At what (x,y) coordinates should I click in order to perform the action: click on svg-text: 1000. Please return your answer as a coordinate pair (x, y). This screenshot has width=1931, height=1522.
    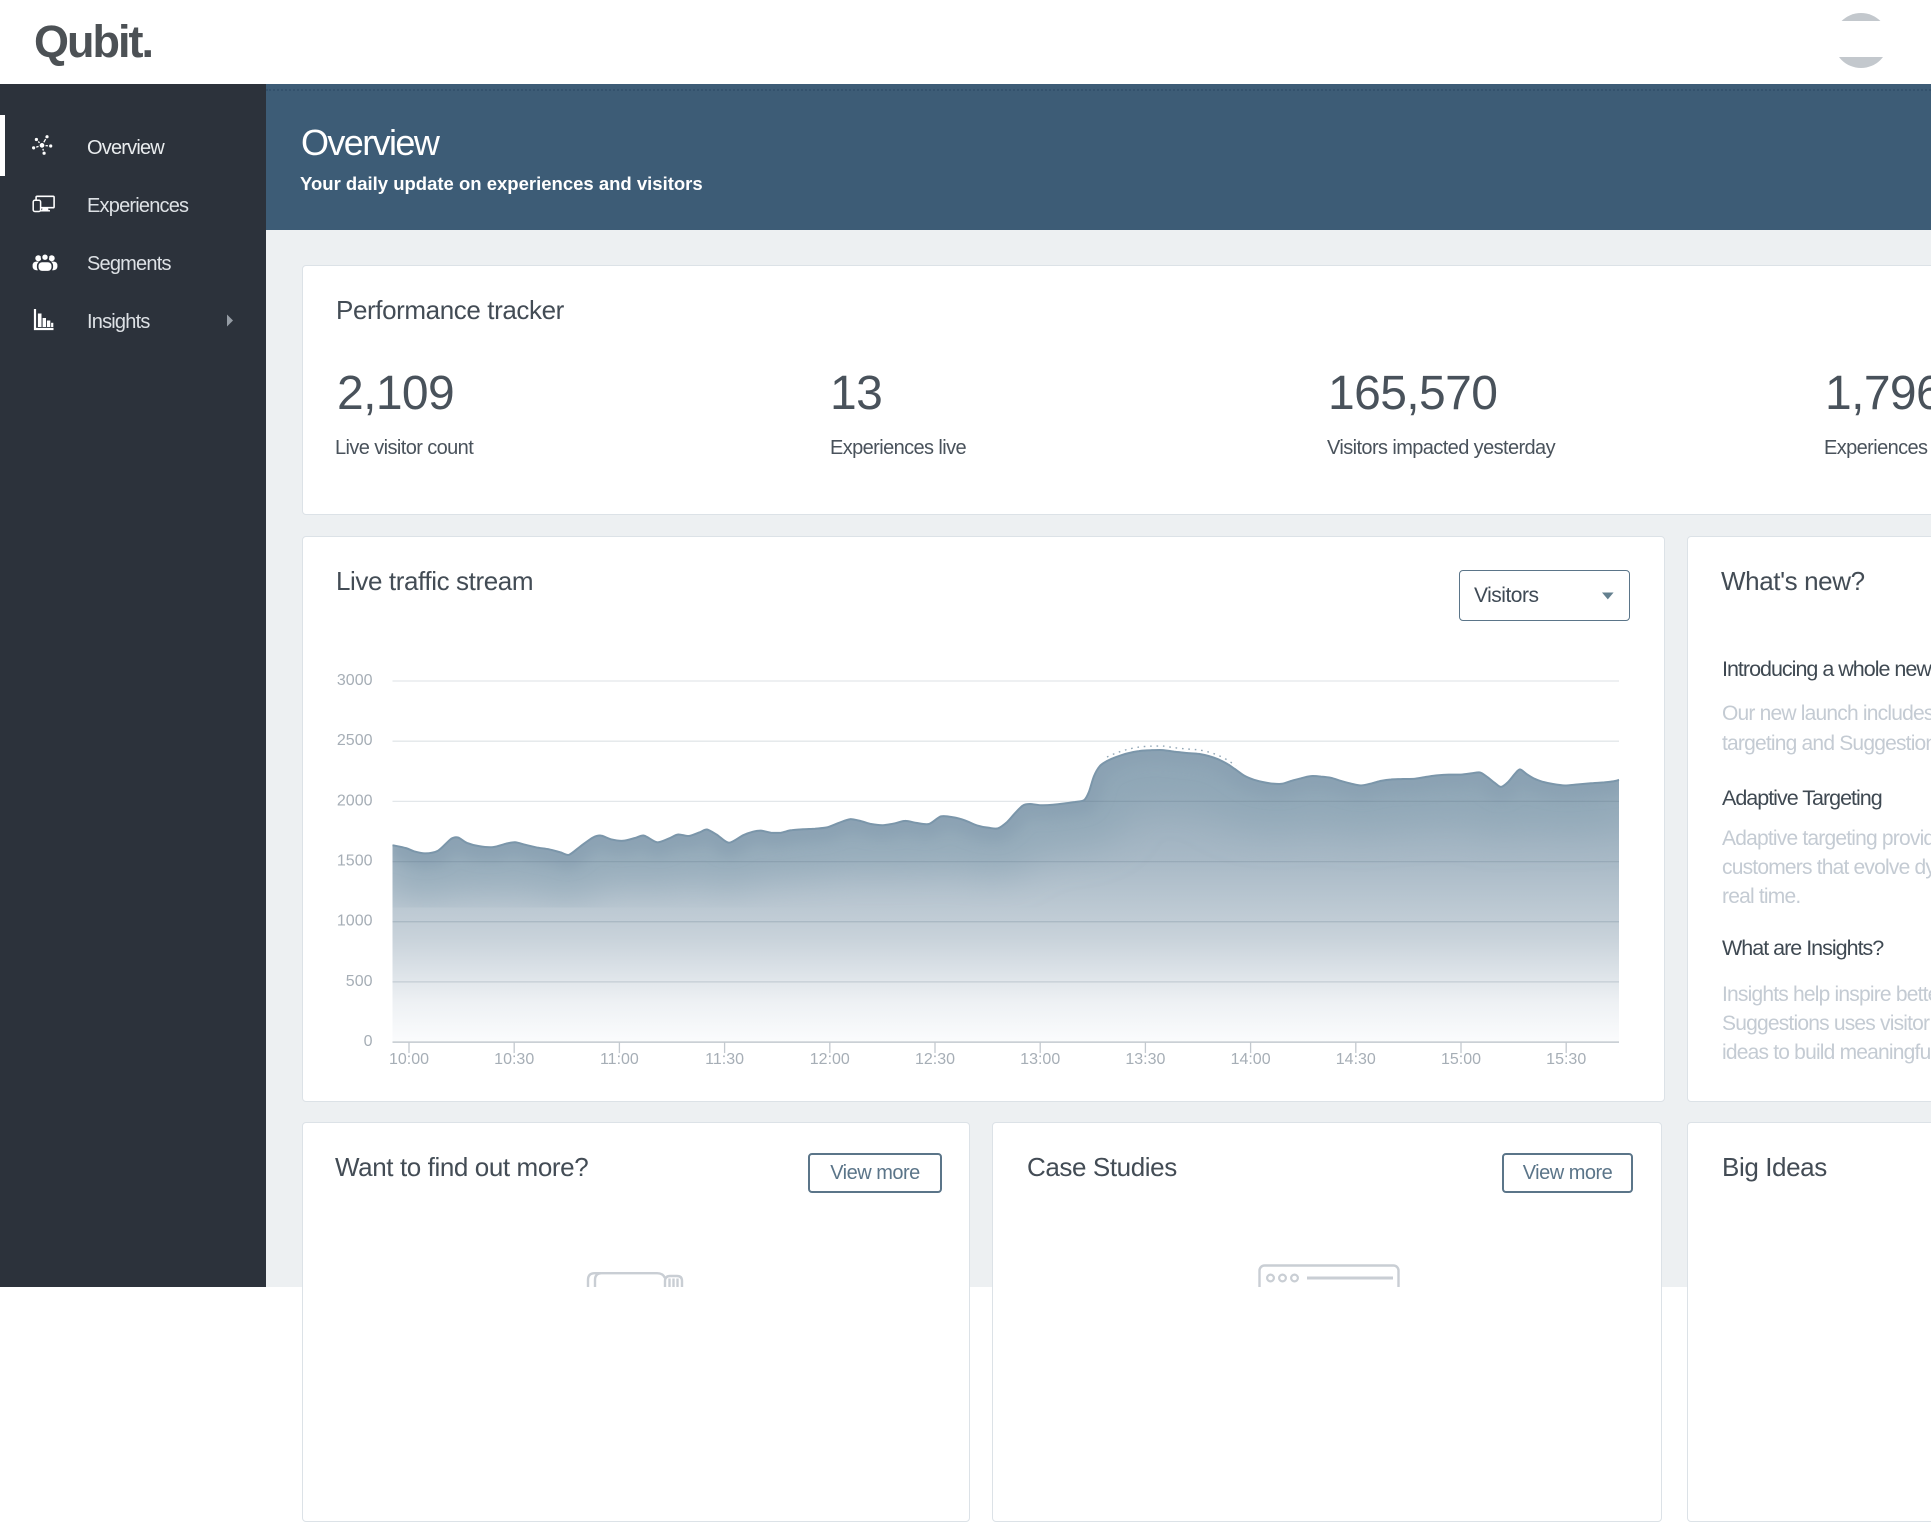
    Looking at the image, I should click on (355, 921).